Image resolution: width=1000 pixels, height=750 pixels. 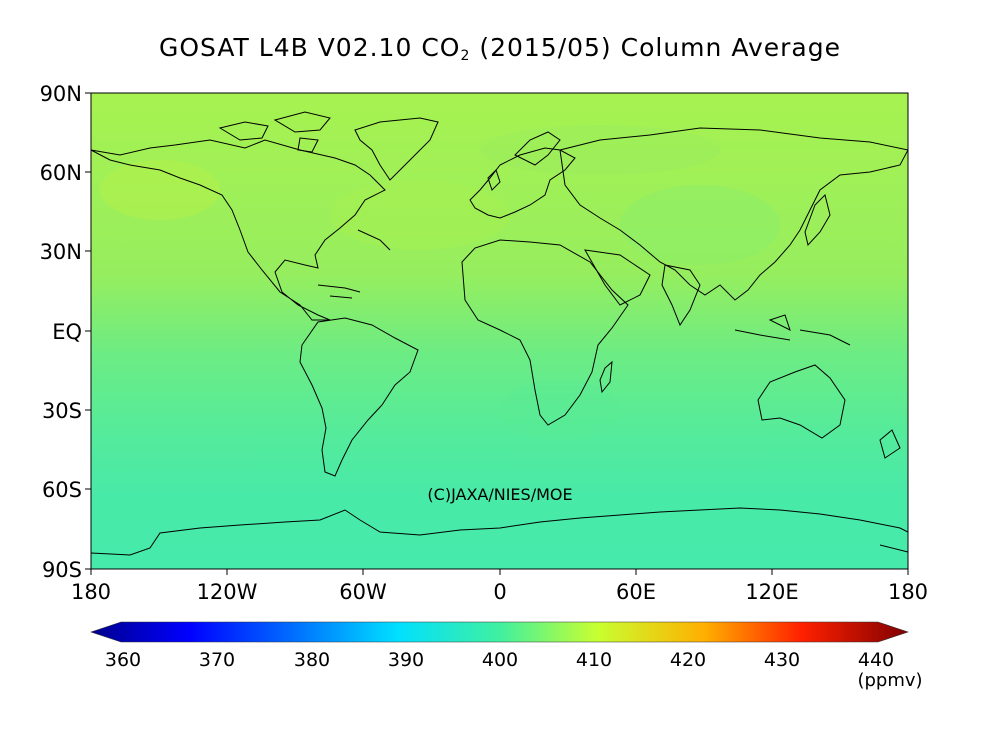 I want to click on credit-label: (C)JAXA/NIES/MOE, so click(x=499, y=494).